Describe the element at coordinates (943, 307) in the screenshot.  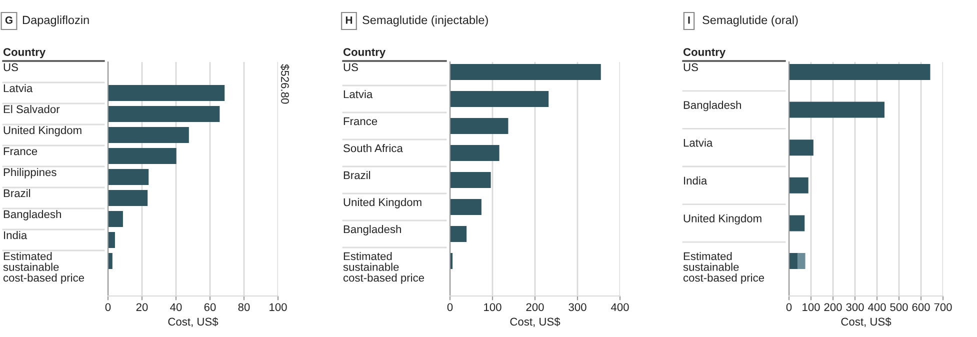
I see `x-tick-label: 700` at that location.